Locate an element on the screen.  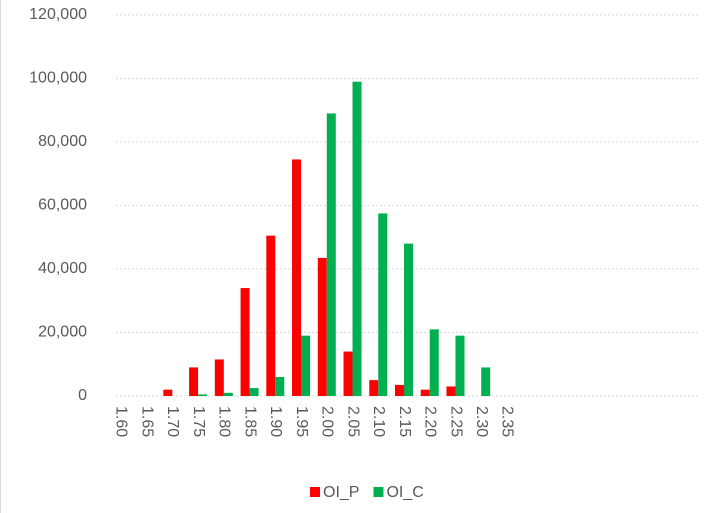
x-tick-label: 2.30 is located at coordinates (481, 421).